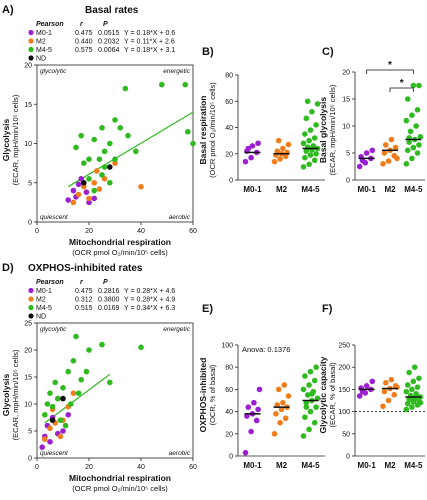  Describe the element at coordinates (149, 308) in the screenshot. I see `panel-d-legend-eq-2: Y = 0.34*X + 6.3` at that location.